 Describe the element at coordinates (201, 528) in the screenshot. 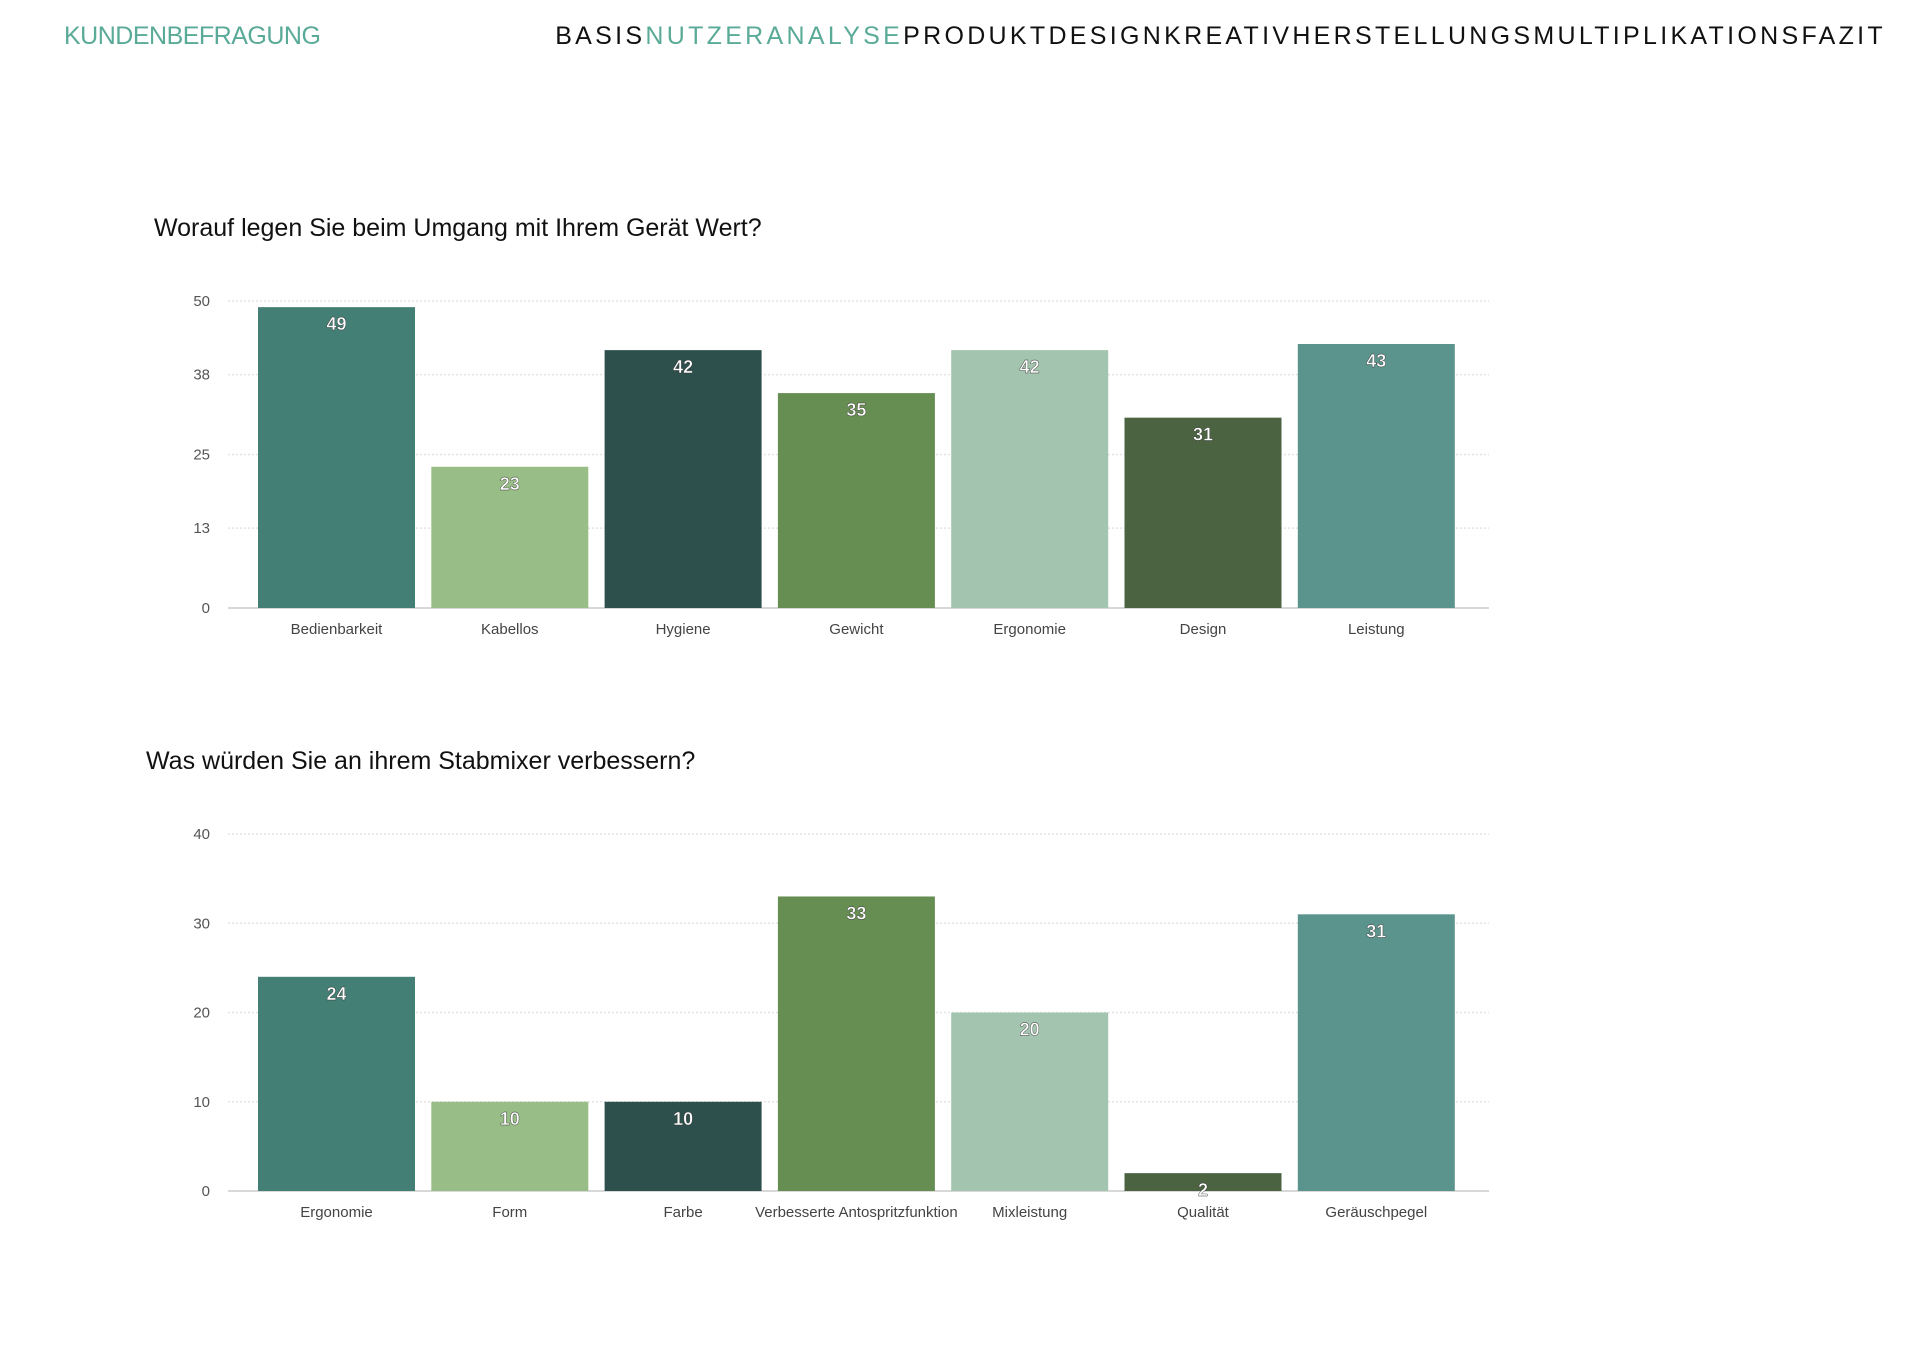

I see `y-tick-label: 13` at that location.